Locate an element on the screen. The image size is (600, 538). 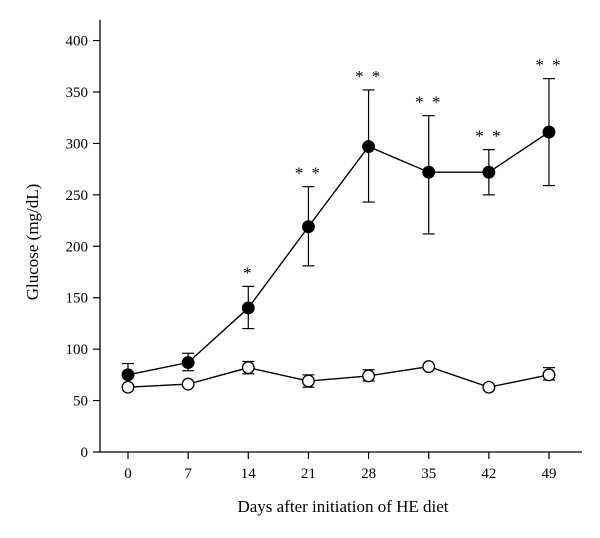
y-tick-label: 150 is located at coordinates (77, 299).